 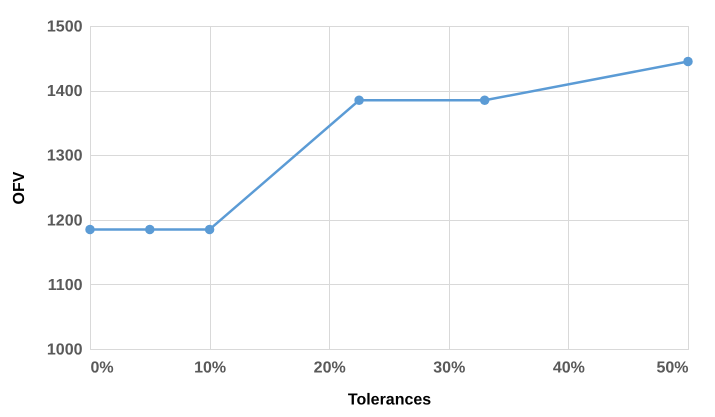 What do you see at coordinates (568, 368) in the screenshot?
I see `x-tick-label: 40%` at bounding box center [568, 368].